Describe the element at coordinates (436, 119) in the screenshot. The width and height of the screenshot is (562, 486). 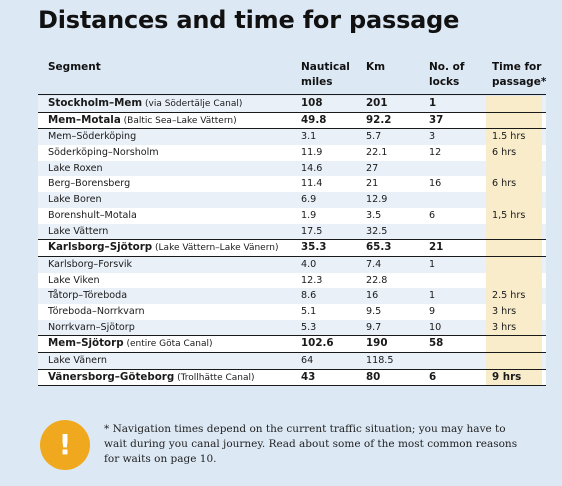
I see `locks-cell: 37` at that location.